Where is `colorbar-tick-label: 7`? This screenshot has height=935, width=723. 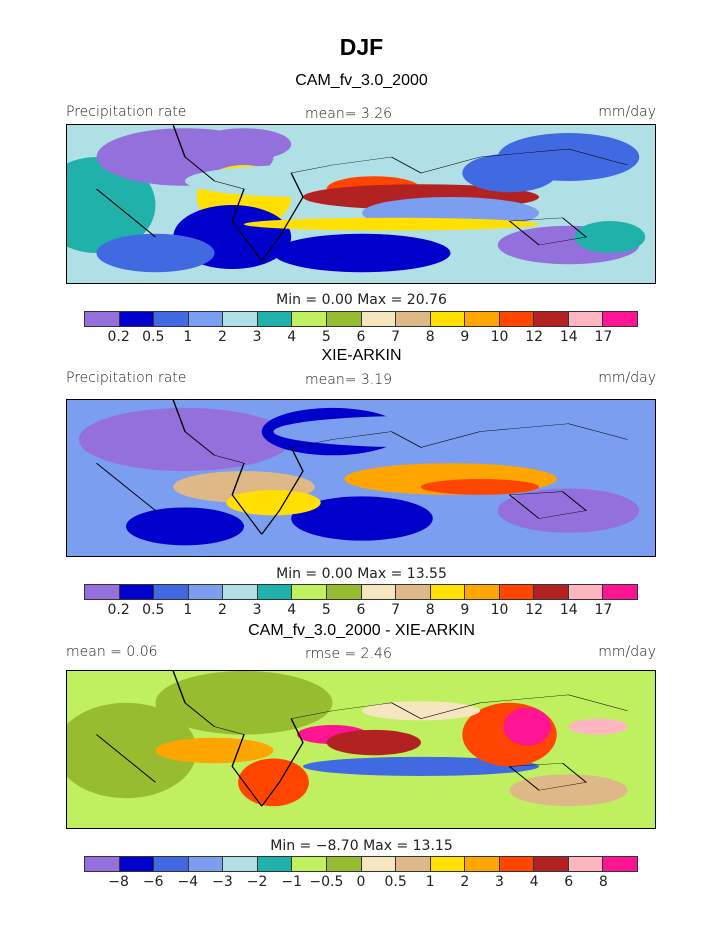
colorbar-tick-label: 7 is located at coordinates (396, 610).